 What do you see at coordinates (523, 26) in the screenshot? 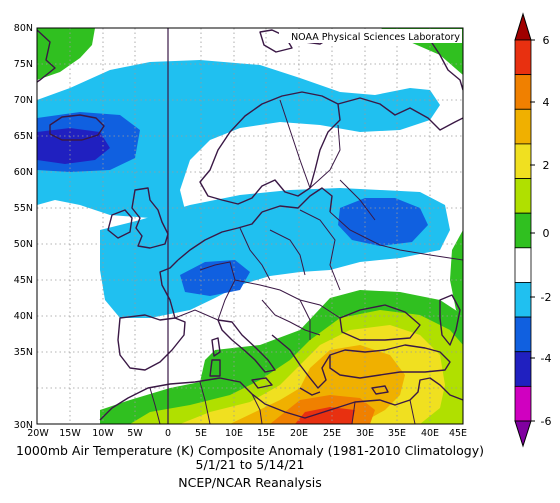
I see `colorbar-arrow-top` at bounding box center [523, 26].